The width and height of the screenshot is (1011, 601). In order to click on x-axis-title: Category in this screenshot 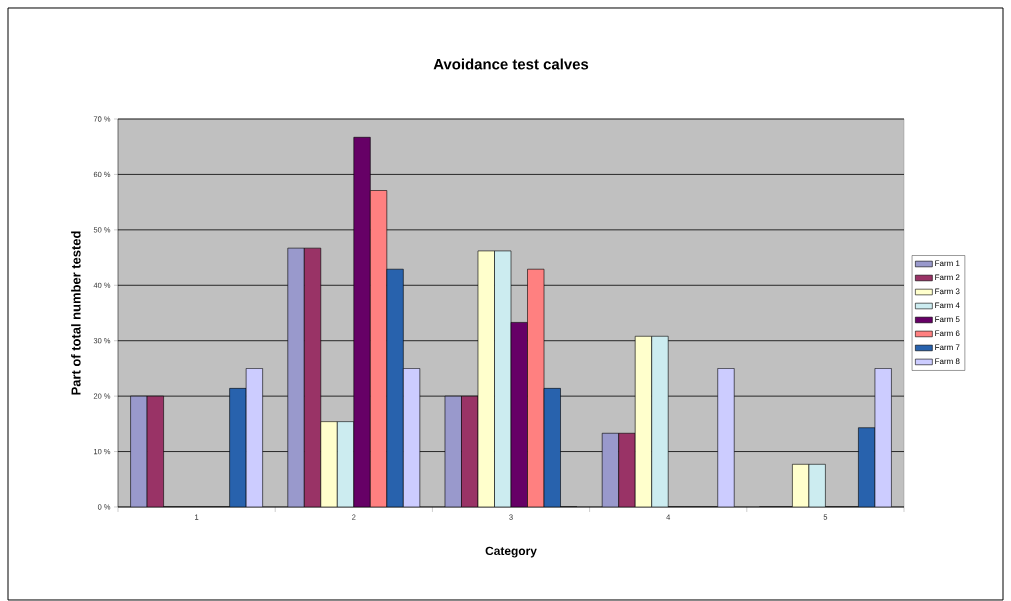, I will do `click(511, 552)`.